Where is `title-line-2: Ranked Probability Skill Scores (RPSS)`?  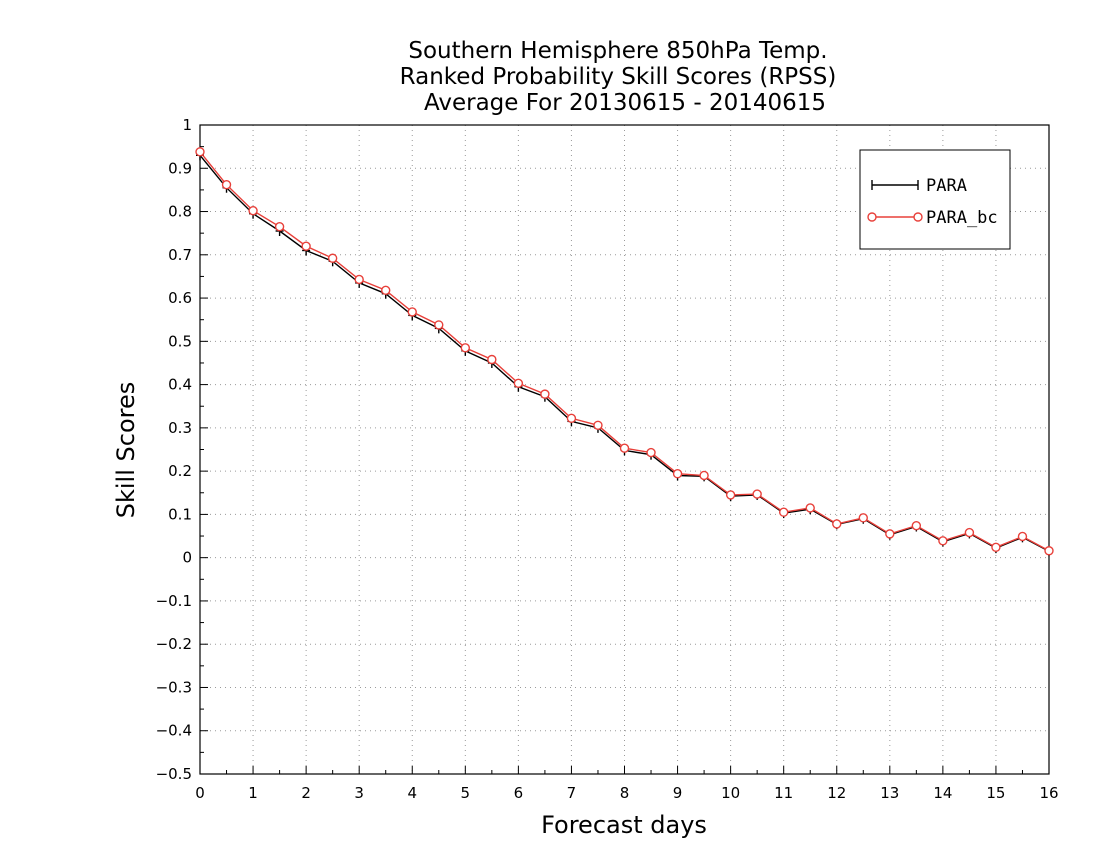 title-line-2: Ranked Probability Skill Scores (RPSS) is located at coordinates (618, 77).